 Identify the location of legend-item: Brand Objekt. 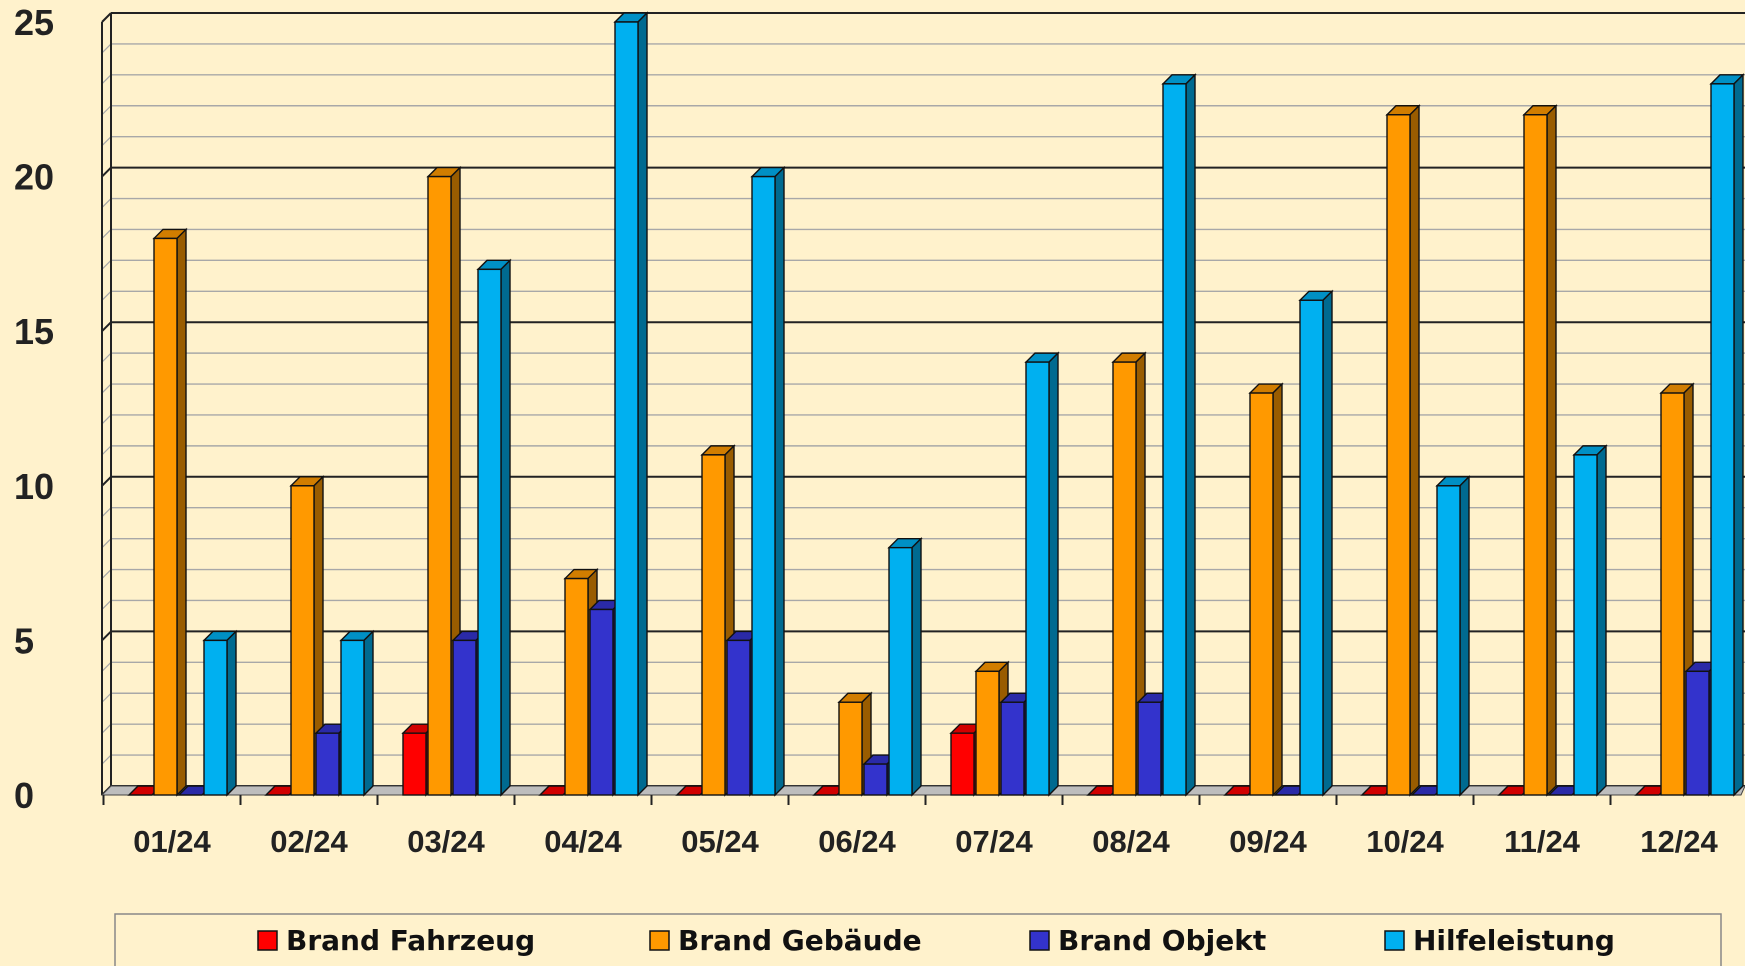
(1147, 940).